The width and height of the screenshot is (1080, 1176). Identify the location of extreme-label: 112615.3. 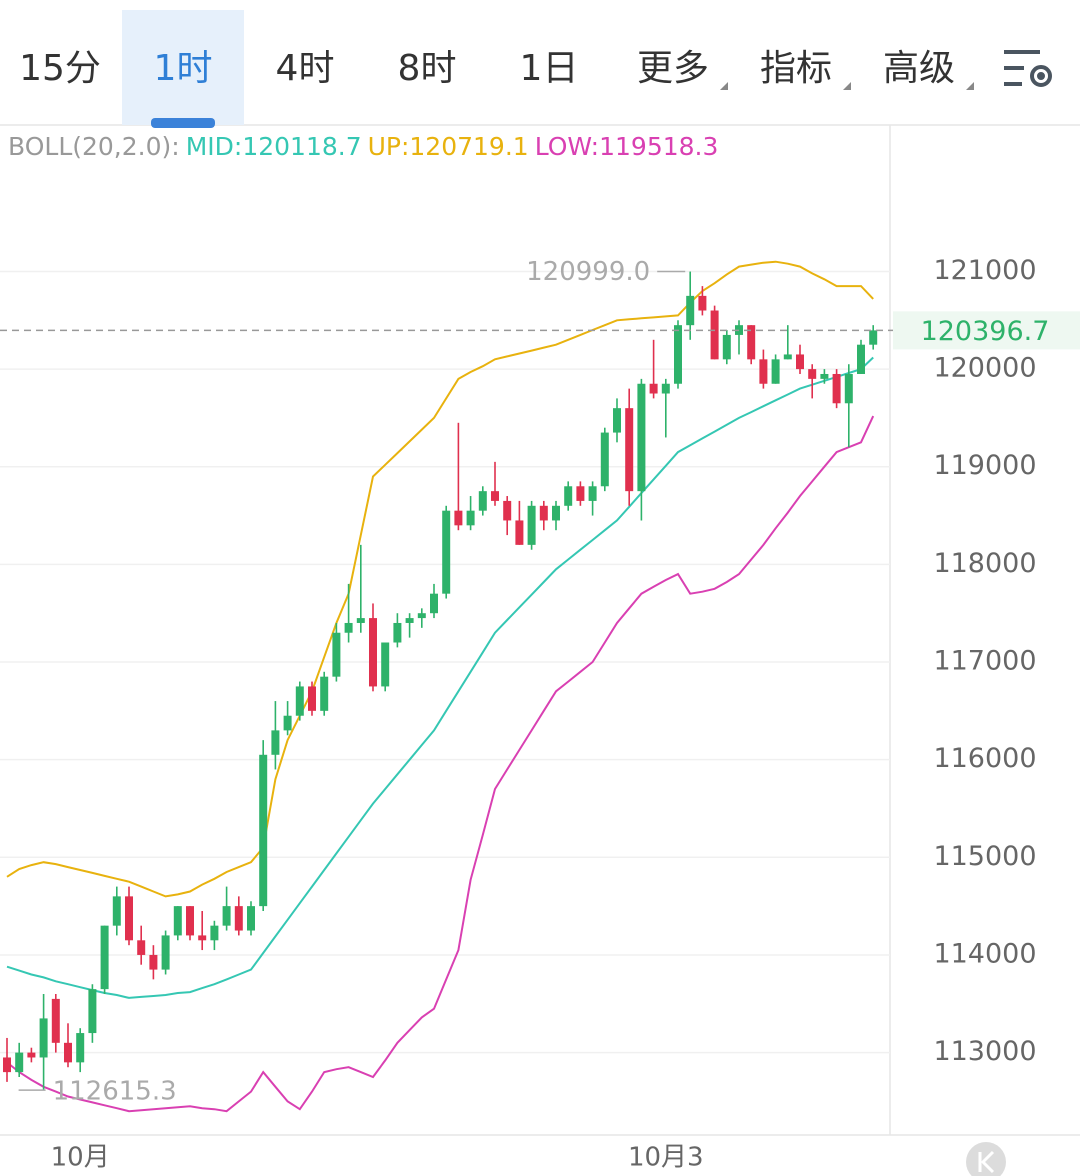
(115, 1092).